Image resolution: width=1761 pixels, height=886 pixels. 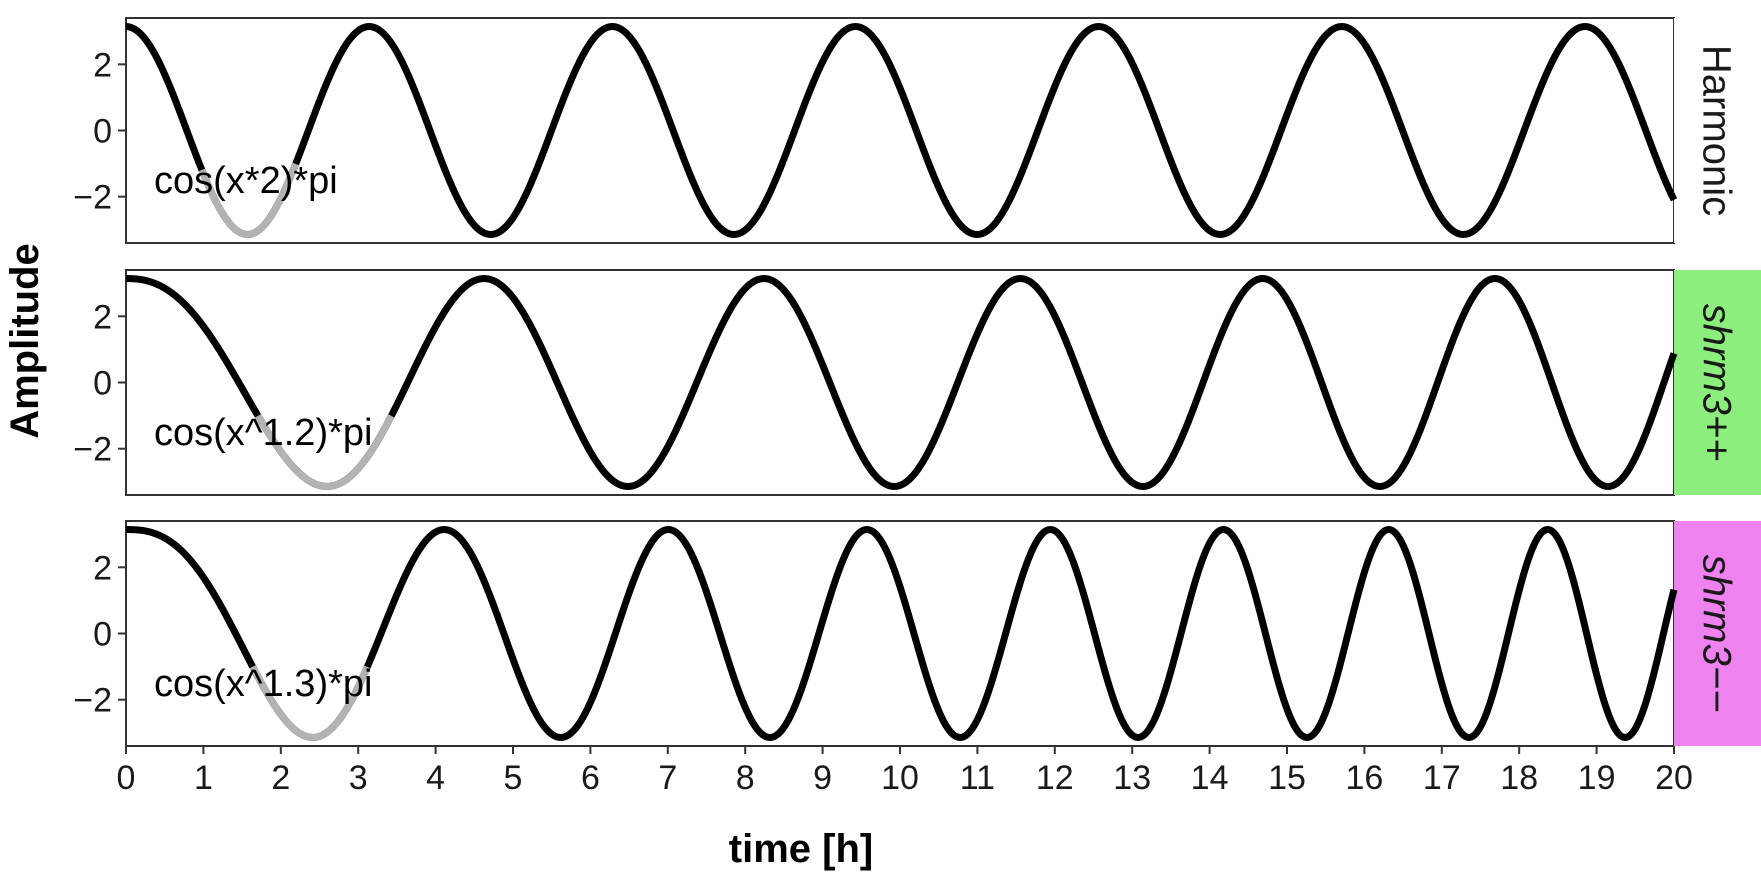 I want to click on facet-strip-label: shrm3−−, so click(x=1717, y=634).